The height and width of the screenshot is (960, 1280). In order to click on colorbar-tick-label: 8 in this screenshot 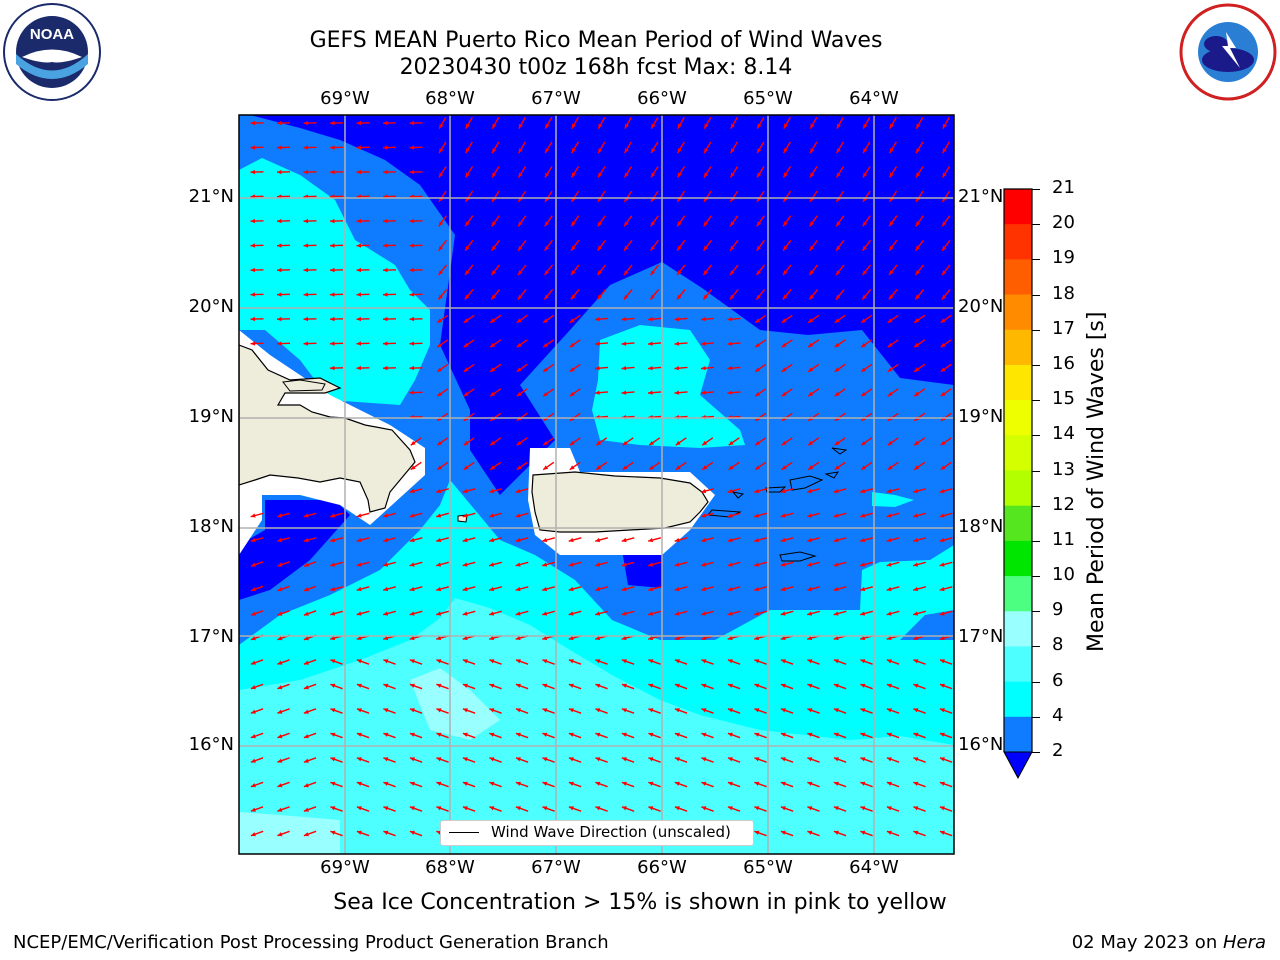, I will do `click(1058, 645)`.